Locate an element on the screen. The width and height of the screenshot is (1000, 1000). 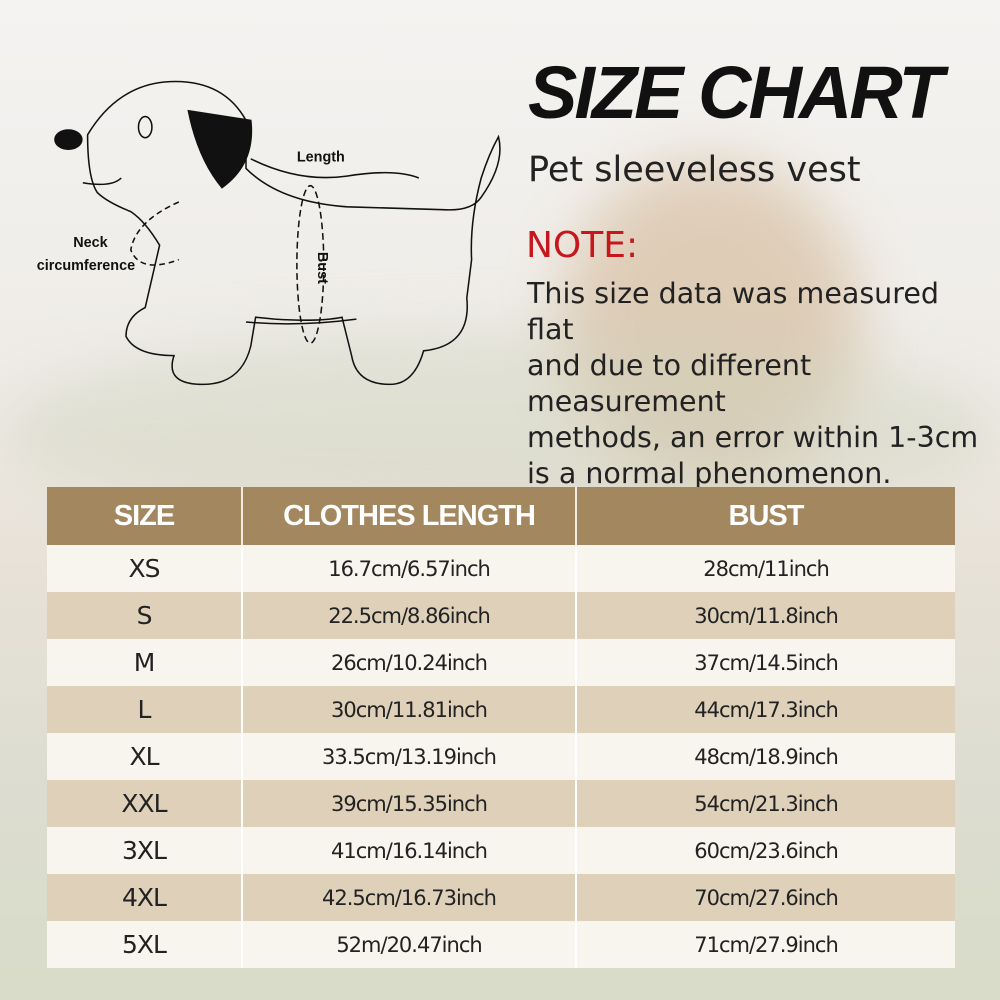
table-row: XS 16.7cm/6.57inch 28cm/11inch is located at coordinates (501, 568).